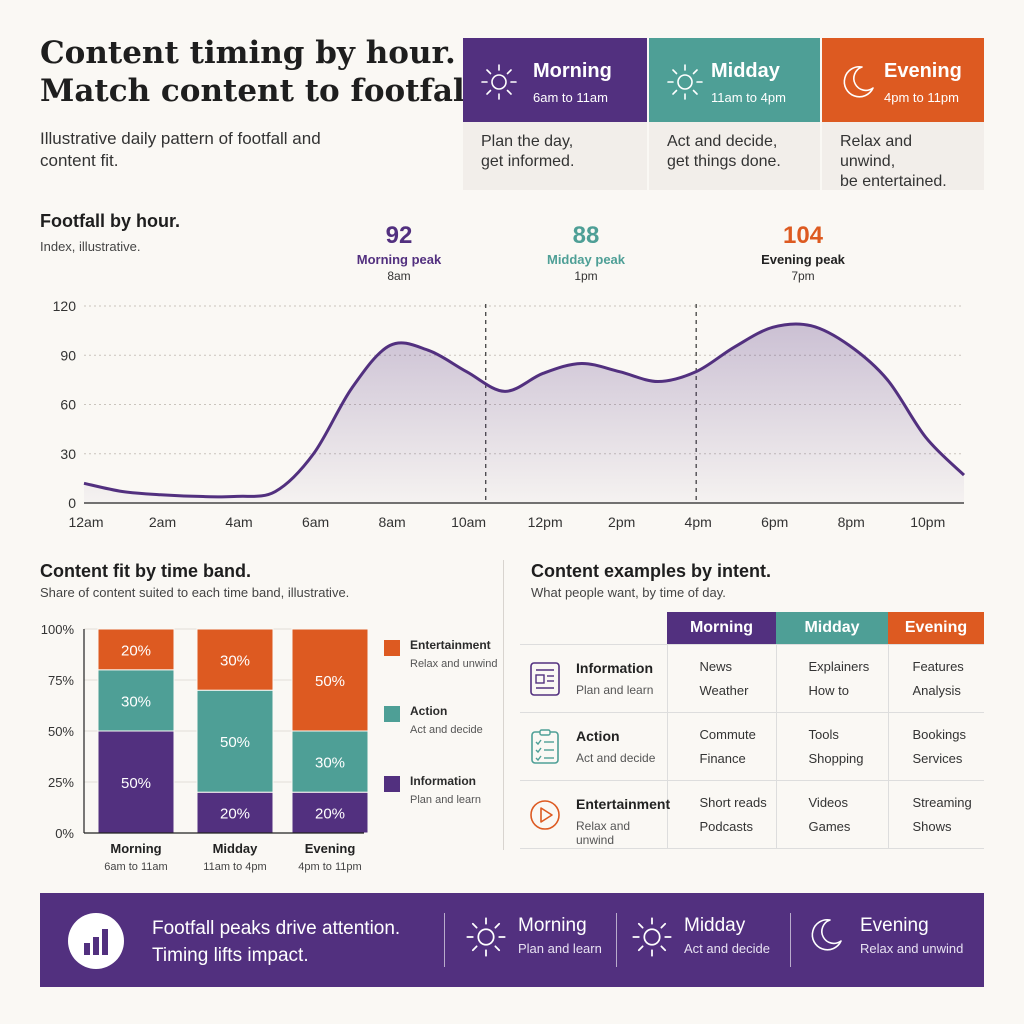  Describe the element at coordinates (162, 522) in the screenshot. I see `x-tick-label: 2am` at that location.